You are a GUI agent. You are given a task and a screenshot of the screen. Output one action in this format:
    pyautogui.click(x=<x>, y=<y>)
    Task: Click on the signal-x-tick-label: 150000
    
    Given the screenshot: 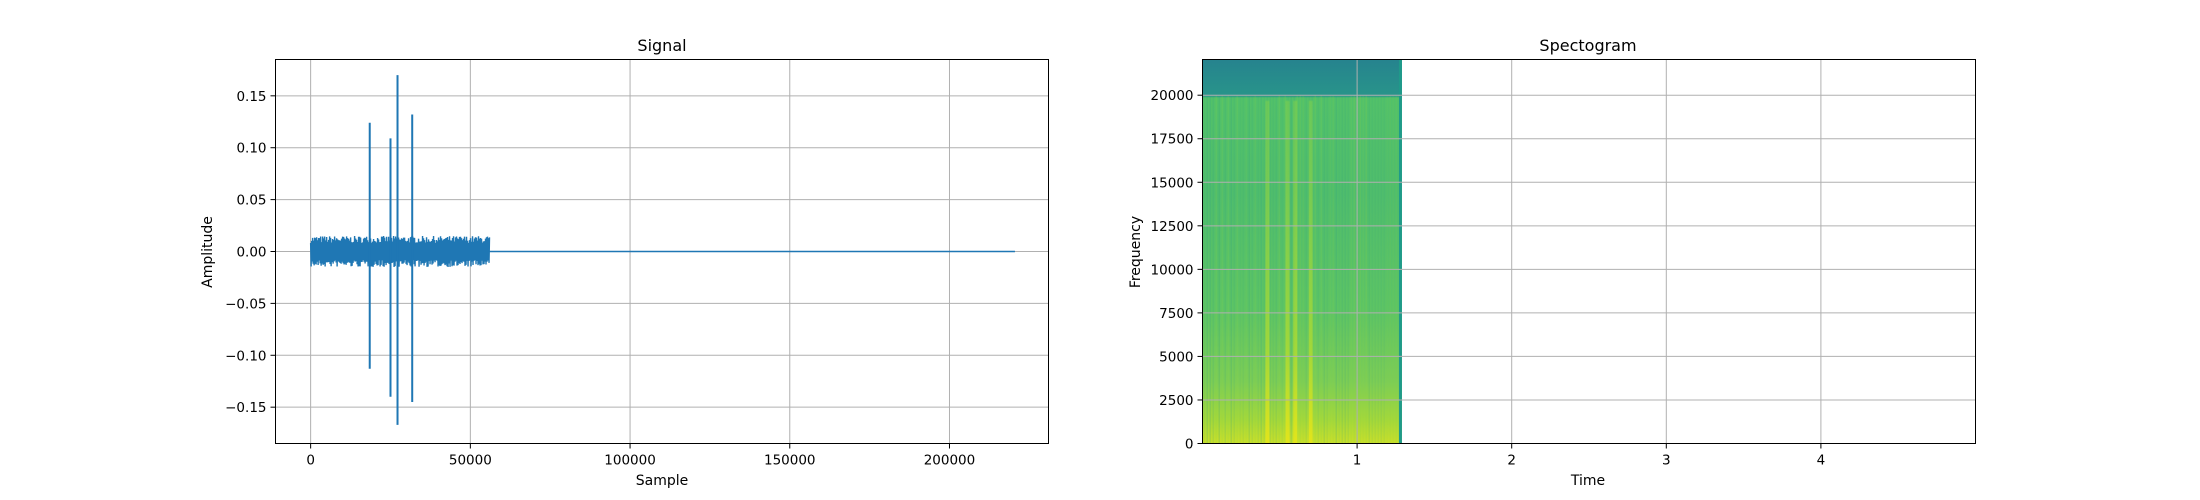 What is the action you would take?
    pyautogui.click(x=790, y=461)
    